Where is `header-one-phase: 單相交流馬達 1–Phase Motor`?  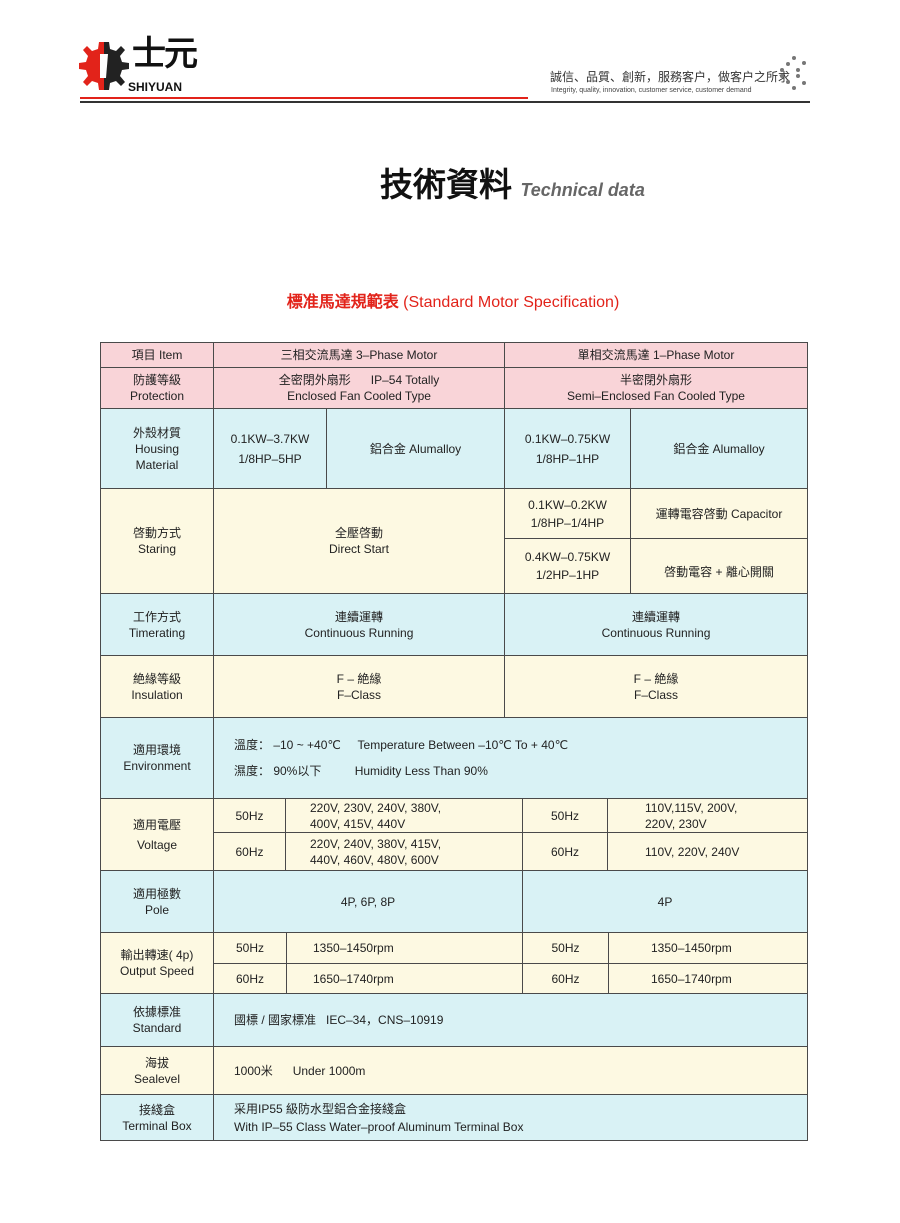
header-one-phase: 單相交流馬達 1–Phase Motor is located at coordinates (656, 355).